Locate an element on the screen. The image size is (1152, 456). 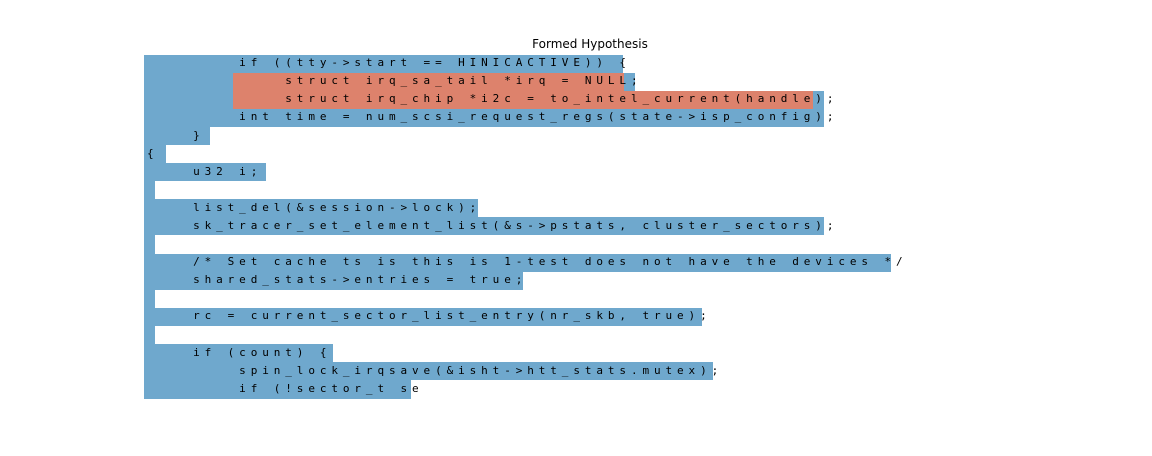
code-line: shared_stats->entries = true; is located at coordinates (337, 279).